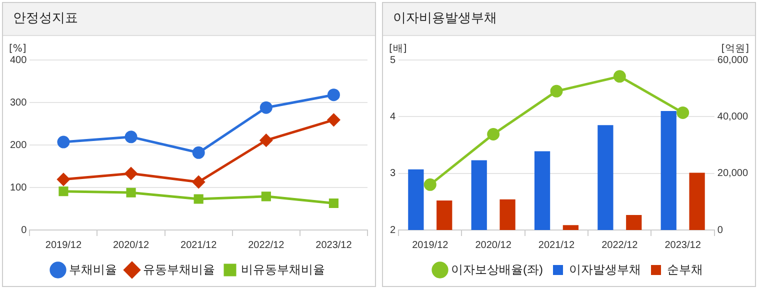 This screenshot has width=760, height=290. What do you see at coordinates (17, 49) in the screenshot?
I see `y-axis-title: [%]` at bounding box center [17, 49].